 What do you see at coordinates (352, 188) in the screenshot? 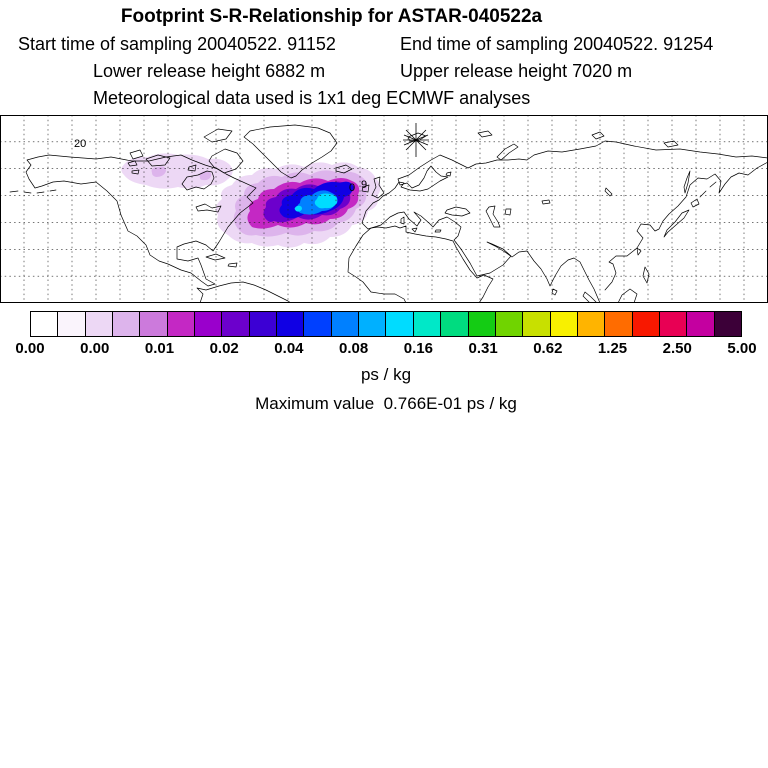
I see `map-annotation: 0` at bounding box center [352, 188].